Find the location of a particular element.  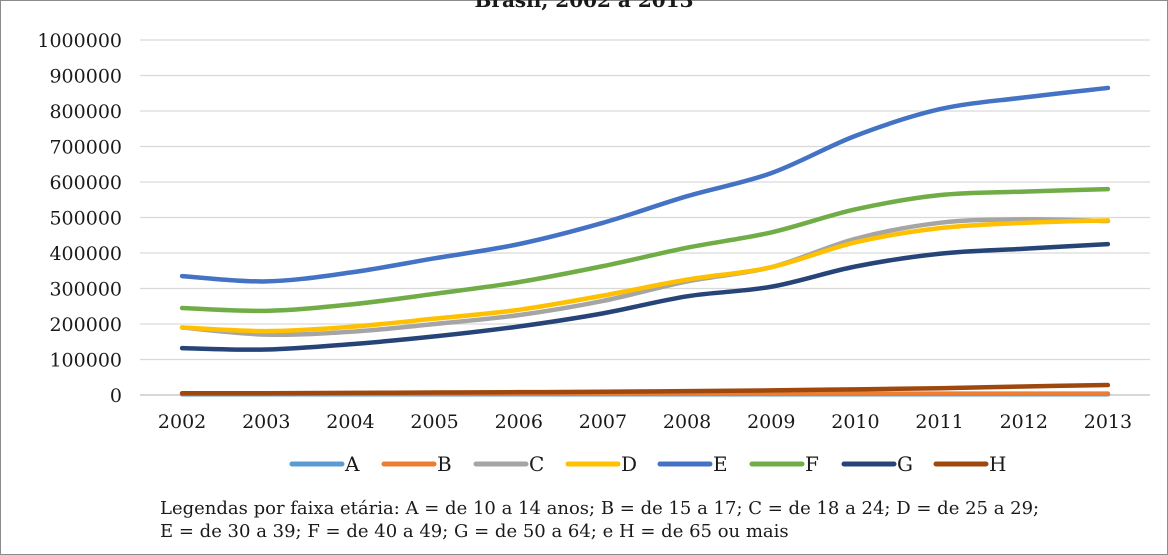

y-tick-label: 300000 is located at coordinates (85, 290).